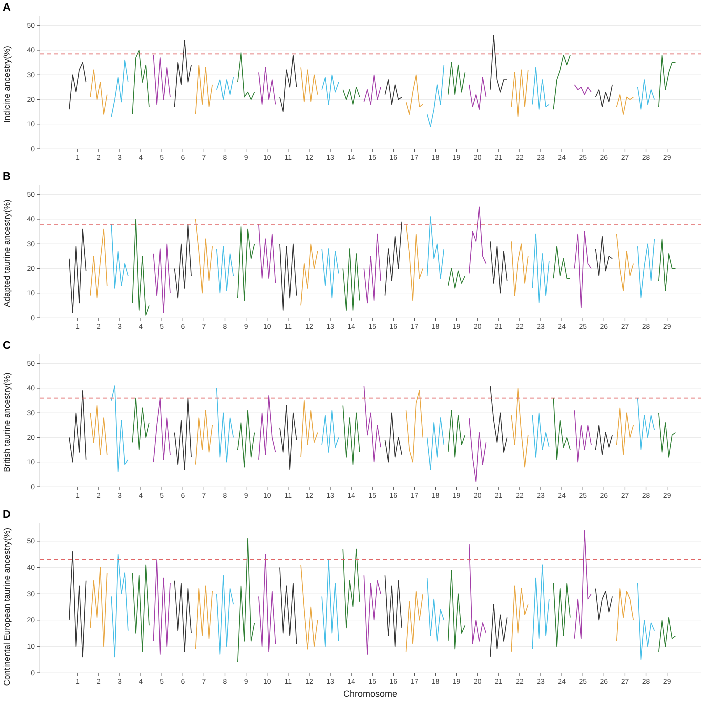 The image size is (709, 707). Describe the element at coordinates (7, 422) in the screenshot. I see `y-axis-title: British taurine ancestry(%)` at that location.